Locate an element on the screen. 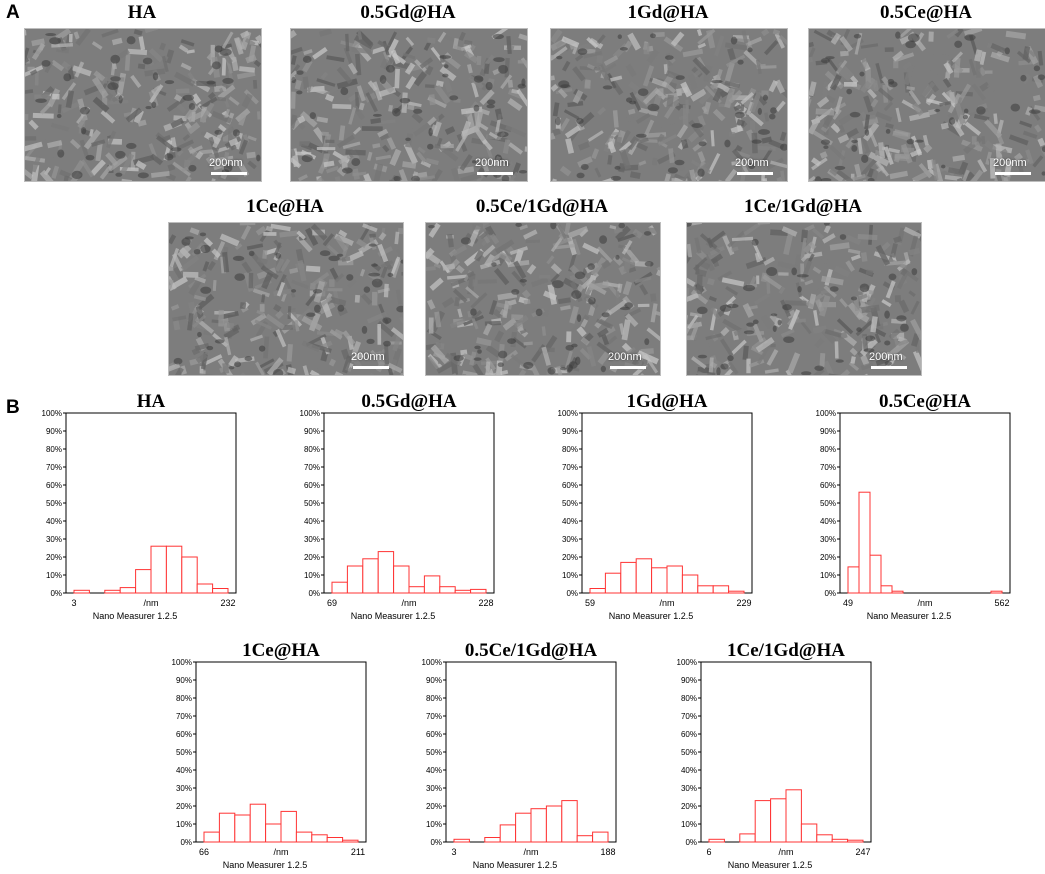 The height and width of the screenshot is (874, 1045). sem-image-3: 1Gd@HA 200nm is located at coordinates (669, 92).